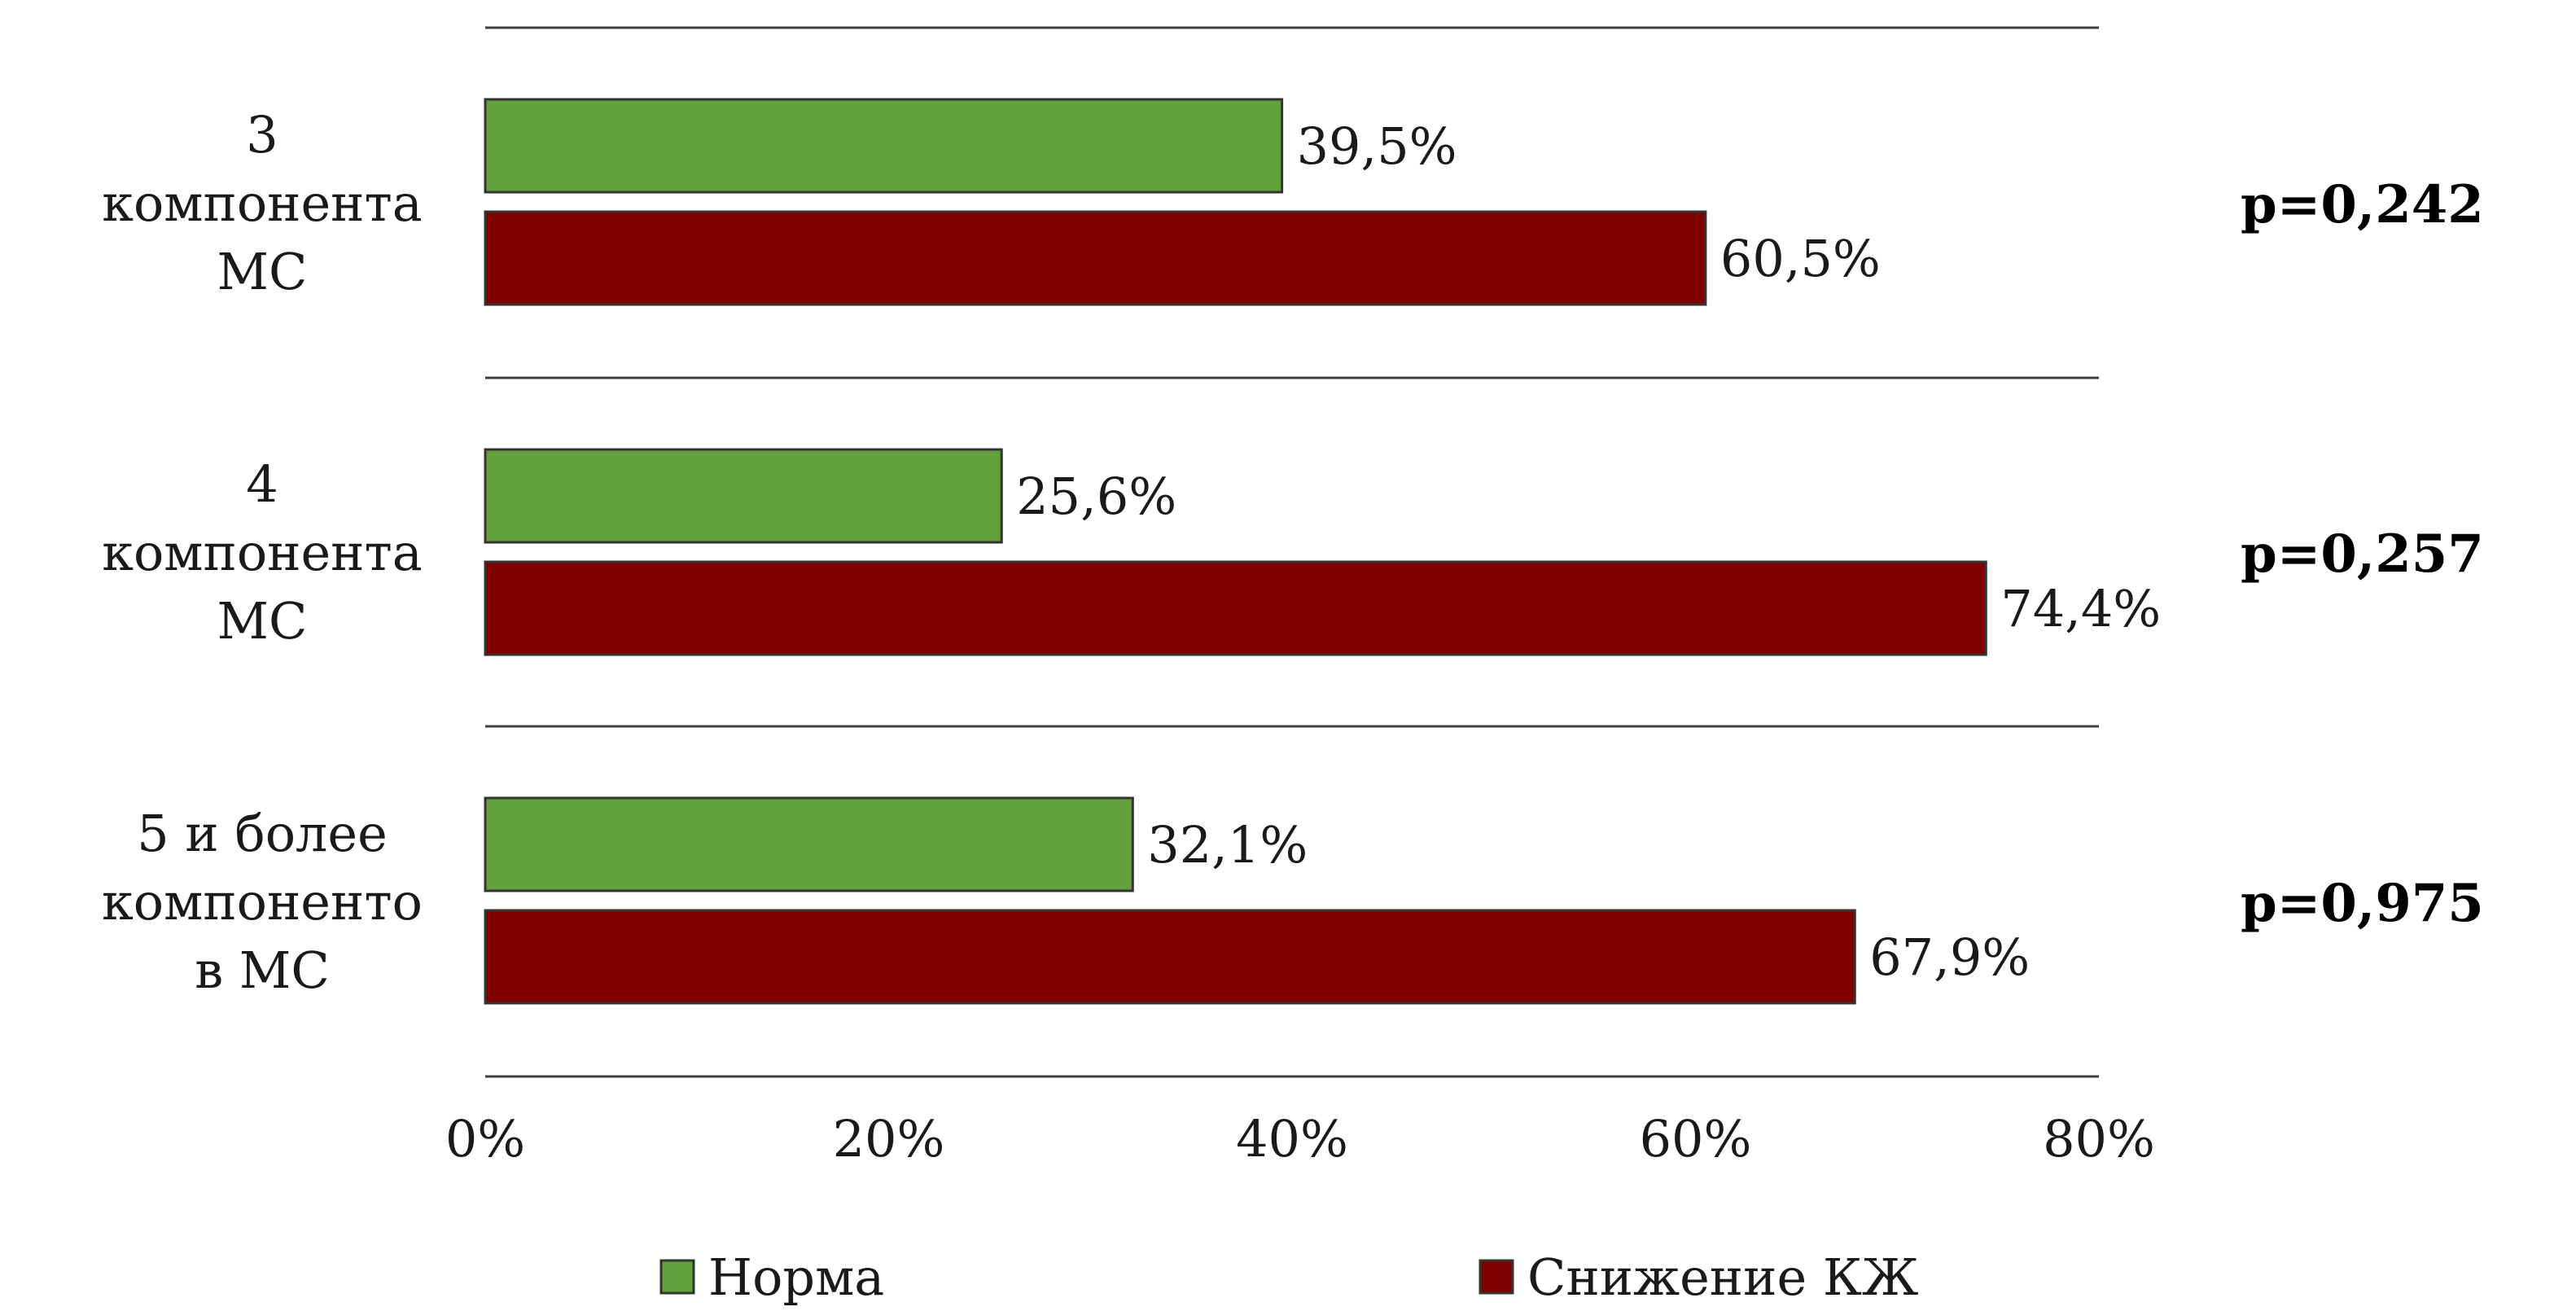  I want to click on category-label-2-line-2: в МС, so click(262, 970).